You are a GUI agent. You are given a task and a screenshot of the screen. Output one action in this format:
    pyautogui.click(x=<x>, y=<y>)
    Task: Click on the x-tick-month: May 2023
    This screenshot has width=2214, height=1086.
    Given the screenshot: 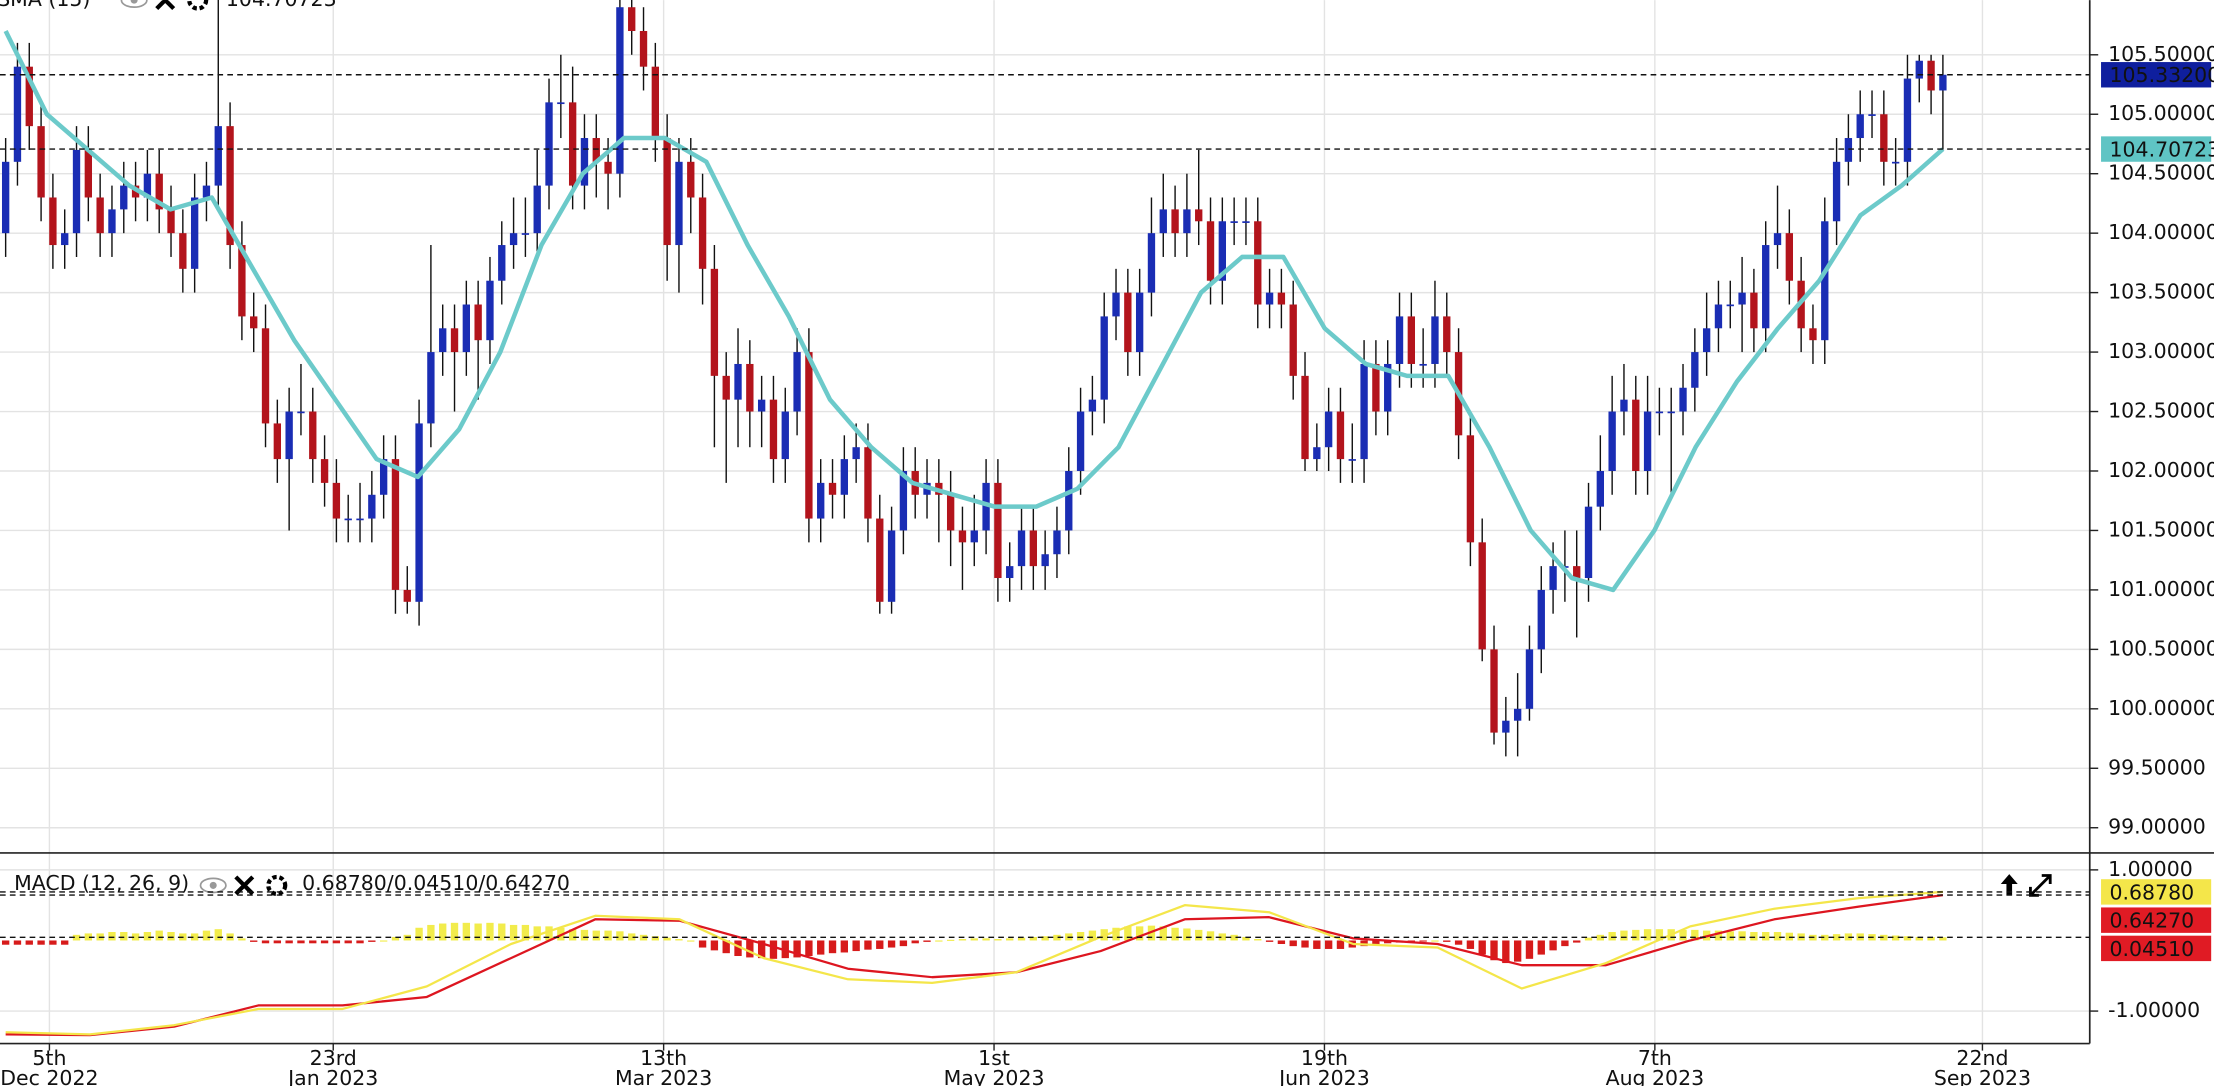 What is the action you would take?
    pyautogui.click(x=994, y=1076)
    